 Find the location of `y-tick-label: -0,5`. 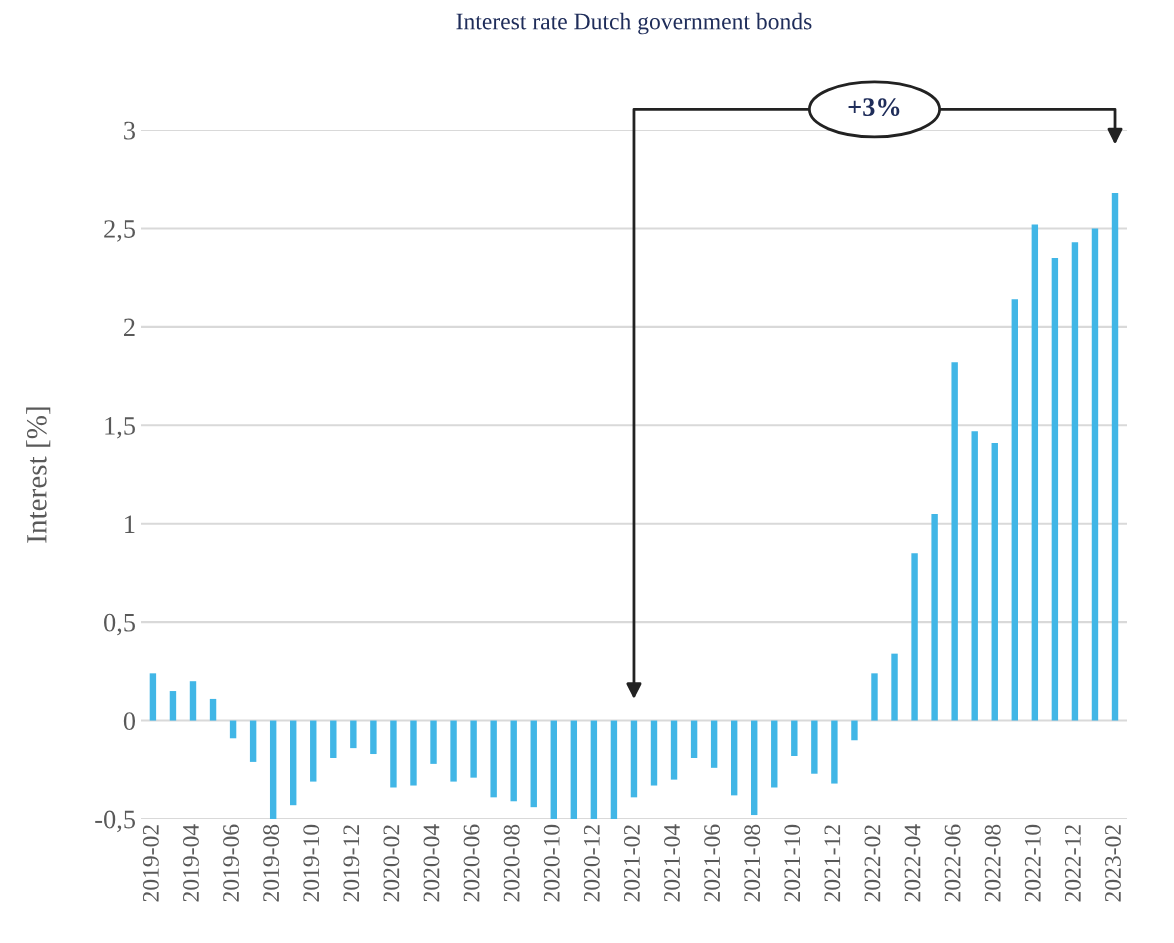

y-tick-label: -0,5 is located at coordinates (115, 821).